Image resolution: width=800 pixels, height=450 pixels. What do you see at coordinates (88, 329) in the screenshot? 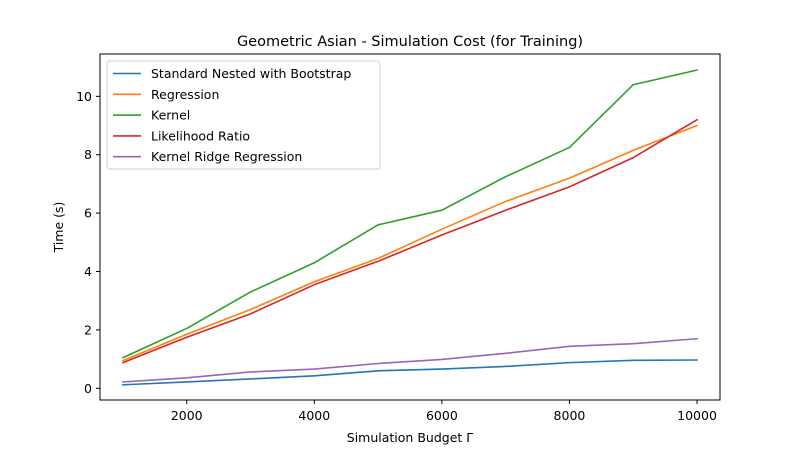
I see `y-tick-label-2: 2` at bounding box center [88, 329].